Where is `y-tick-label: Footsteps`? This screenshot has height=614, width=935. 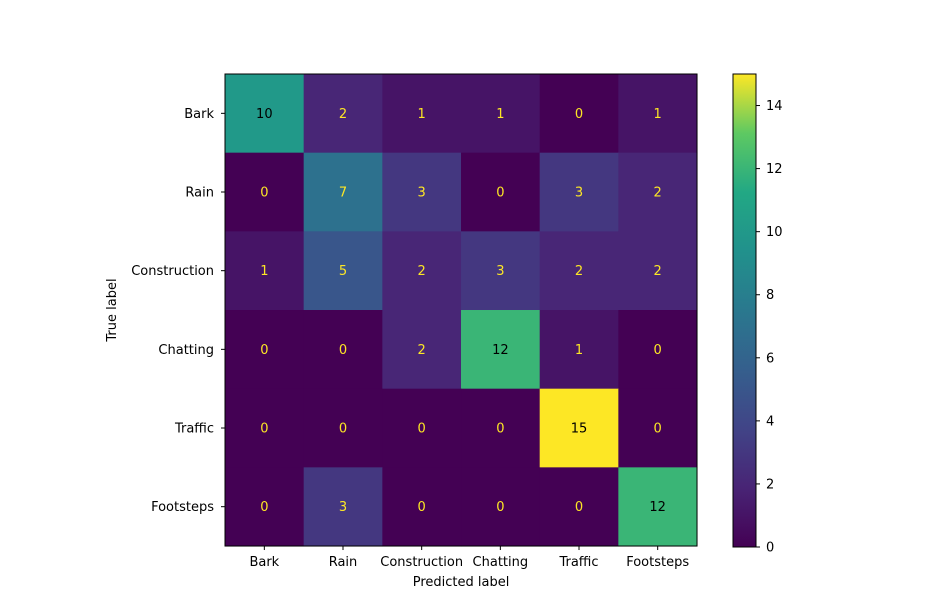 y-tick-label: Footsteps is located at coordinates (182, 507).